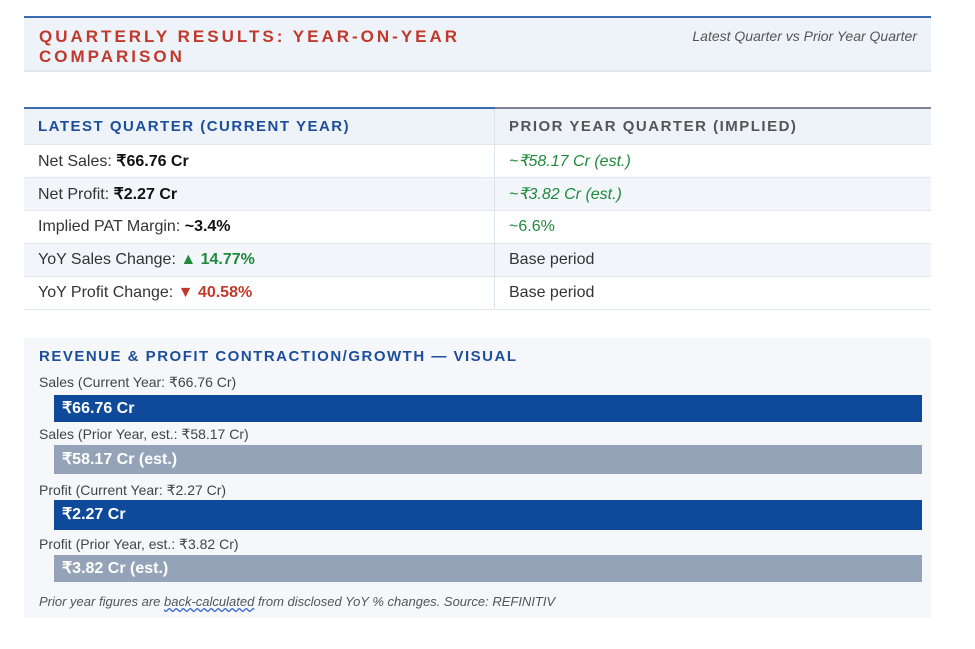  I want to click on column-header-prior: PRIOR YEAR QUARTER (IMPLIED), so click(712, 126).